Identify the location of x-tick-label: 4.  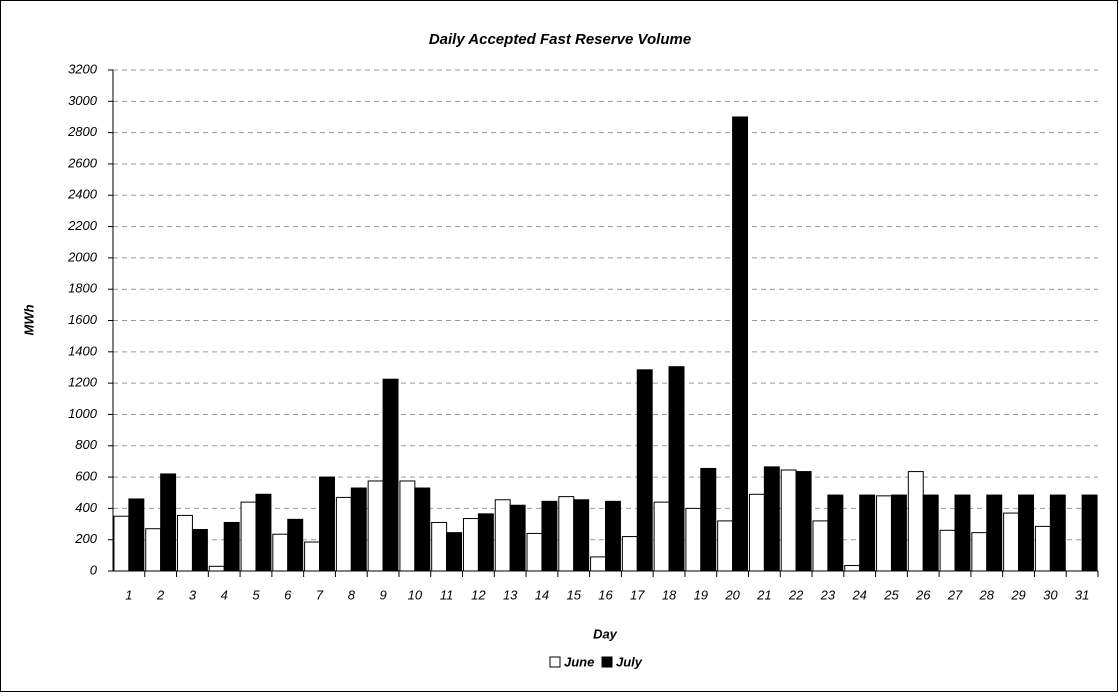
(224, 594).